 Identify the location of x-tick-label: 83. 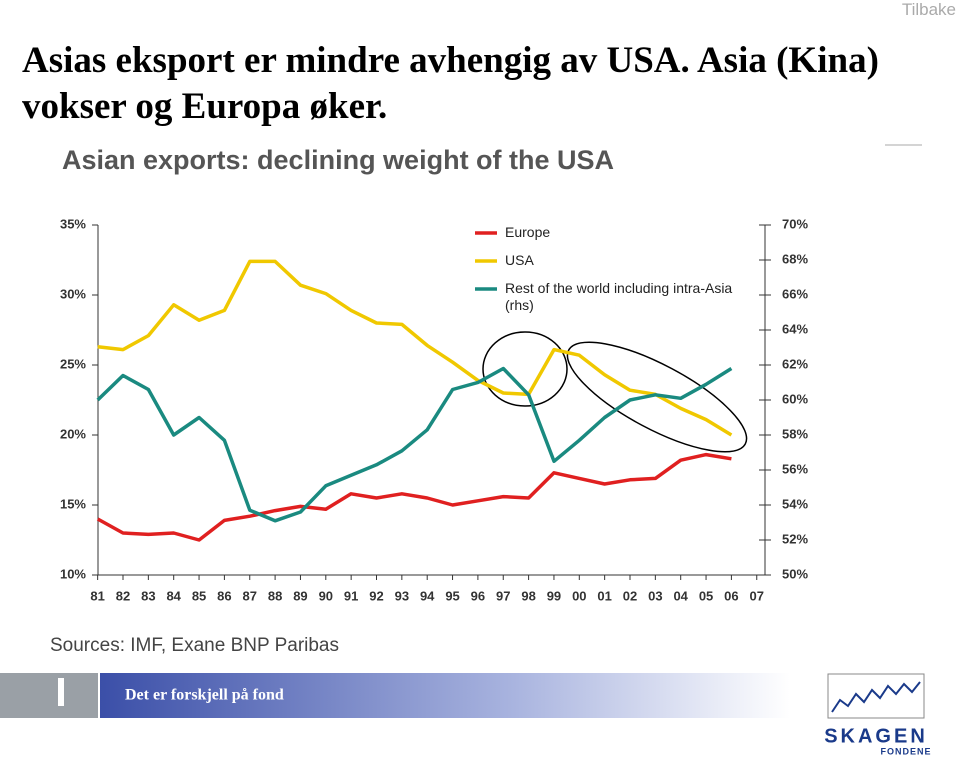
(148, 595).